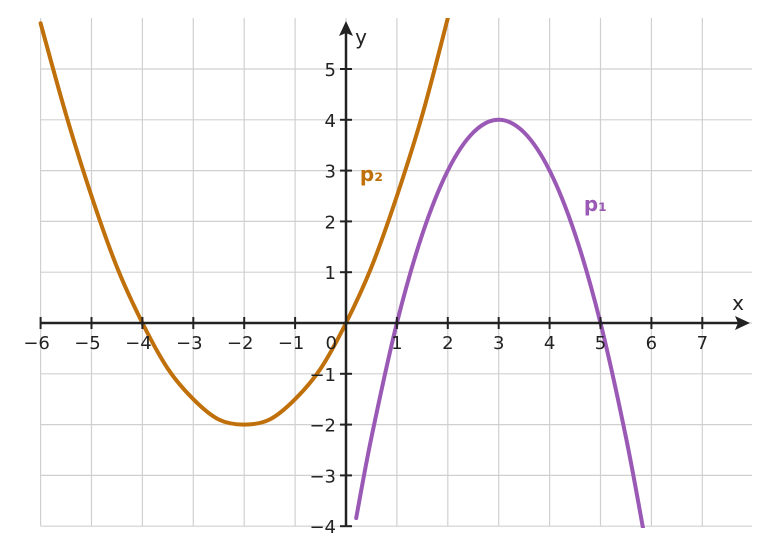 This screenshot has width=772, height=555. I want to click on y-tick-label: −1, so click(322, 375).